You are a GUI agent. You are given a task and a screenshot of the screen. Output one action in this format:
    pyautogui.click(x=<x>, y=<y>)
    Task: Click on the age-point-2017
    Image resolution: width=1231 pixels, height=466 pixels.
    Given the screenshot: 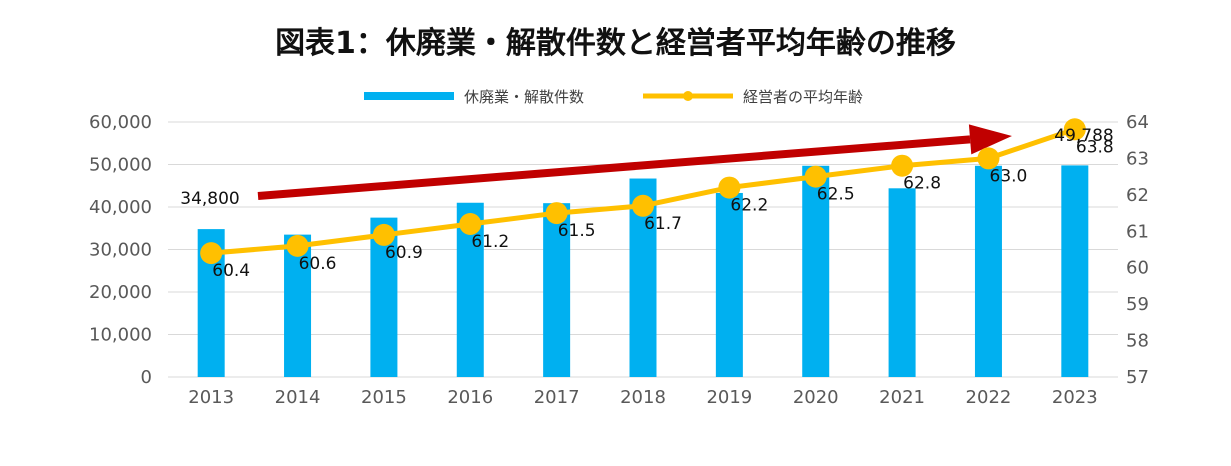 What is the action you would take?
    pyautogui.click(x=556, y=213)
    